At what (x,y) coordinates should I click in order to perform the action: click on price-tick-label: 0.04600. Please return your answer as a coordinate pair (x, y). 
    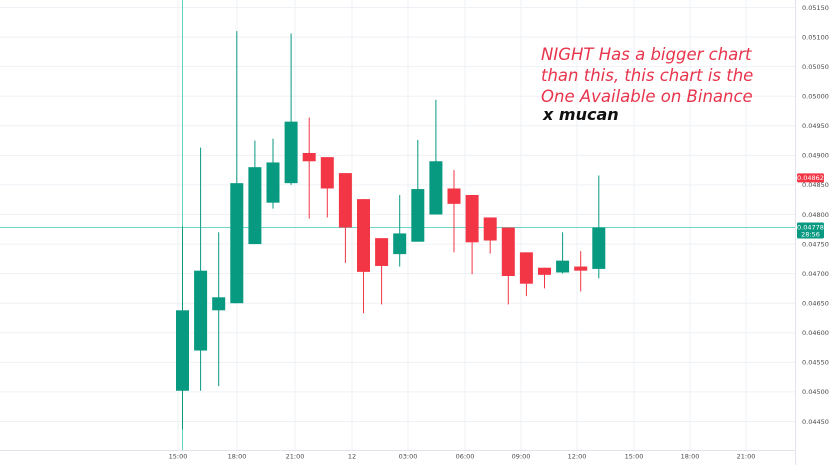
    Looking at the image, I should click on (815, 333).